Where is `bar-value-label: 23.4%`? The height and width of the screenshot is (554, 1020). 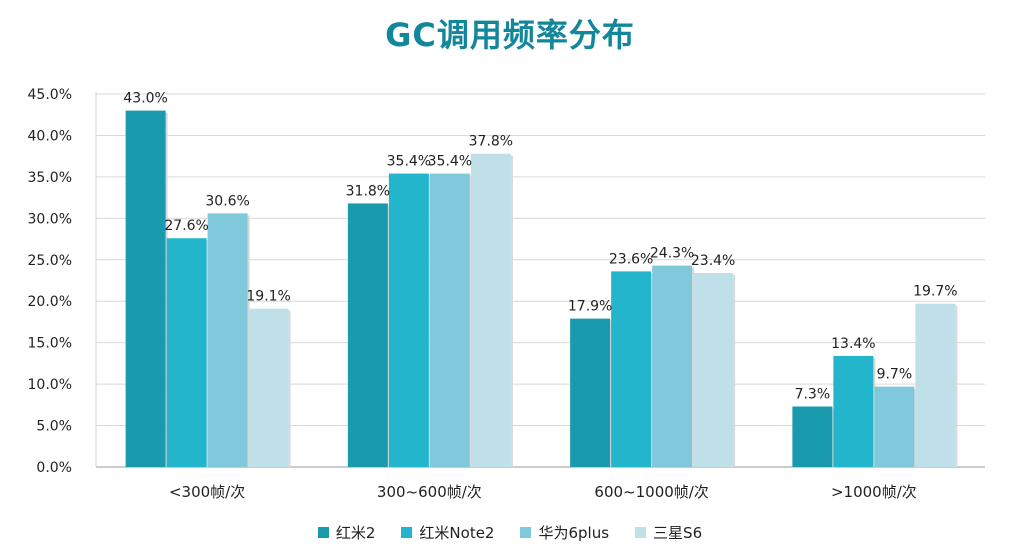 bar-value-label: 23.4% is located at coordinates (713, 261).